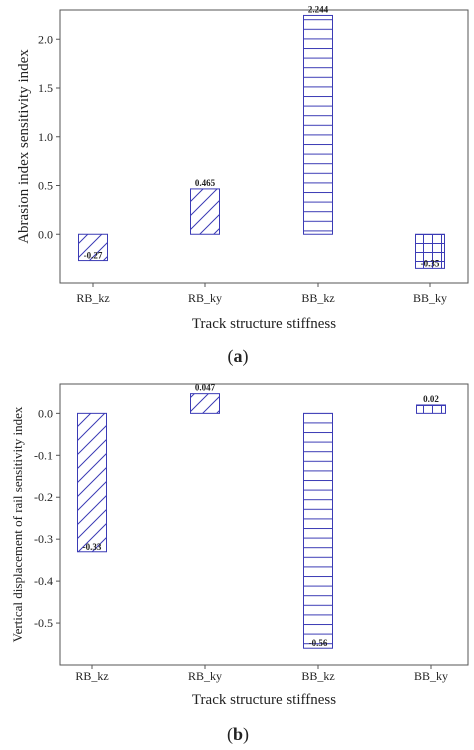 The width and height of the screenshot is (474, 750). What do you see at coordinates (205, 183) in the screenshot?
I see `data-label: 0.465` at bounding box center [205, 183].